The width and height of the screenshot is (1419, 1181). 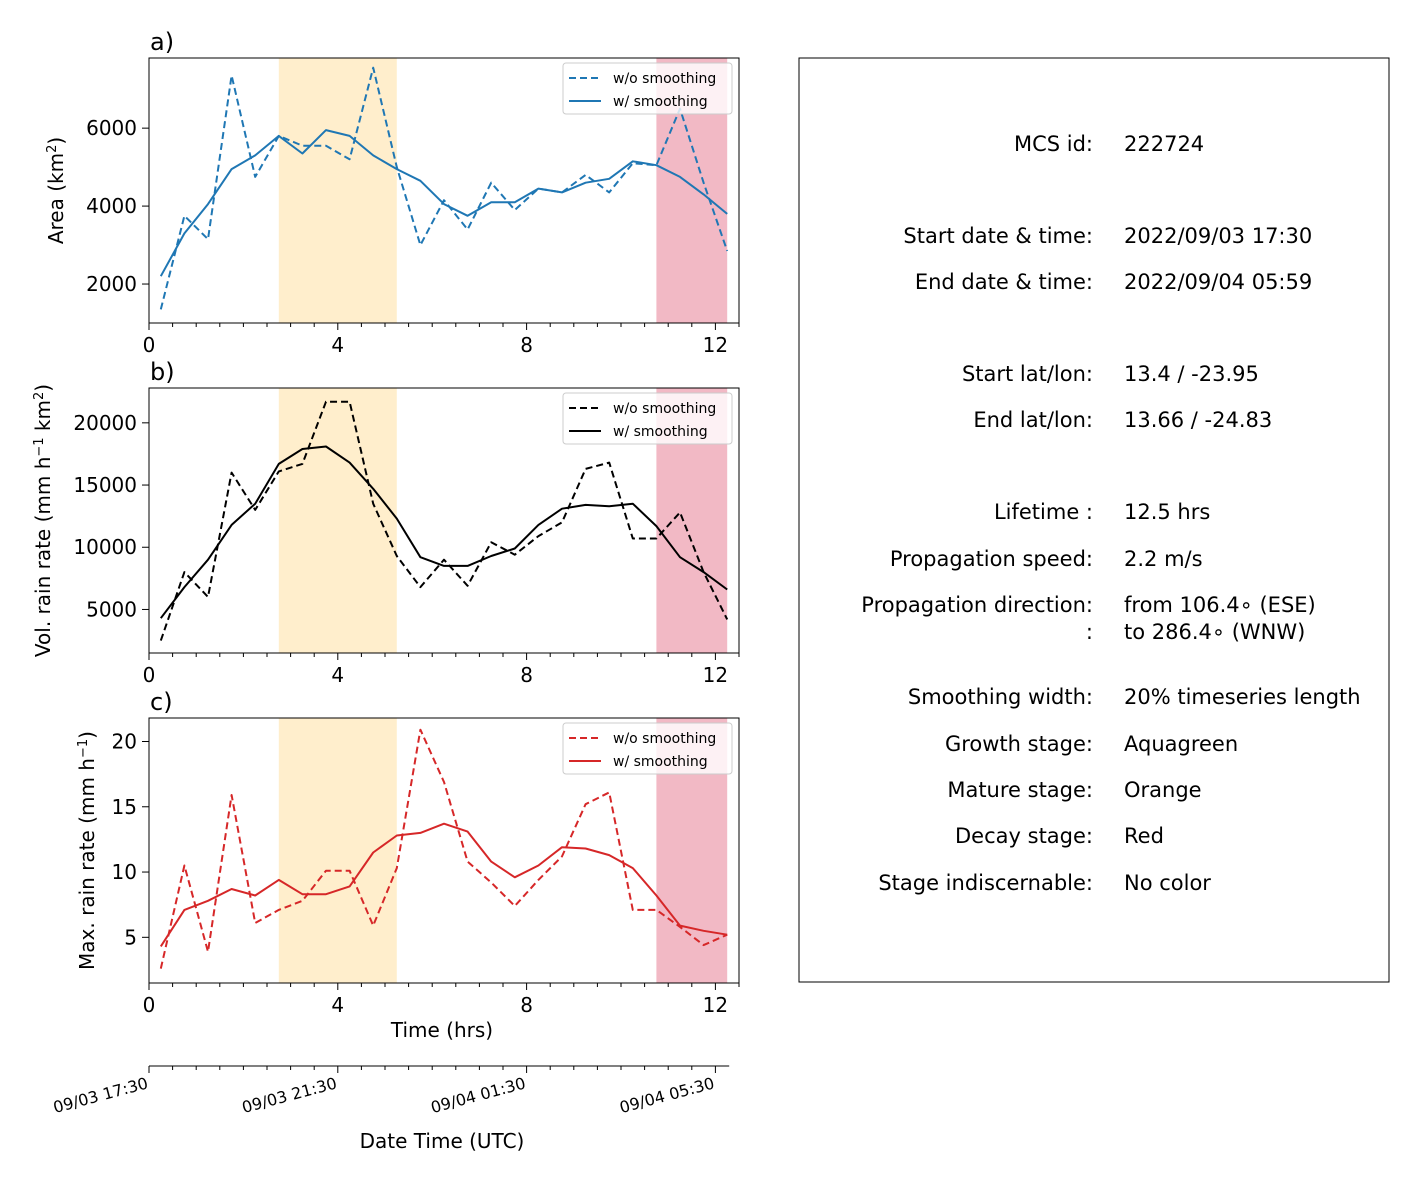 I want to click on info-value: 13.66 / -24.83, so click(x=1198, y=420).